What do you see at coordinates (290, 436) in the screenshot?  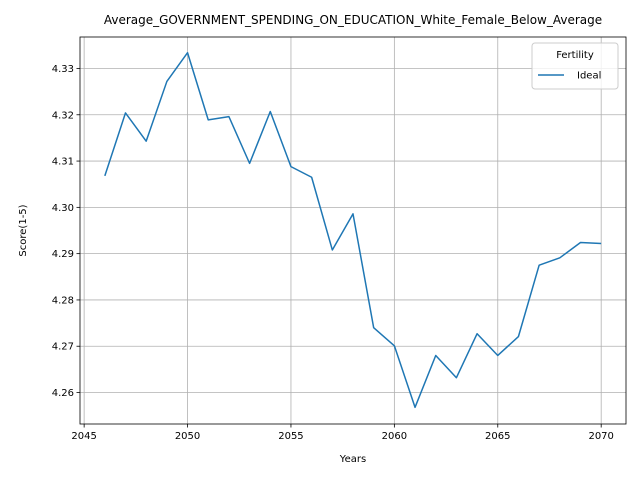 I see `x-tick-label: 2055` at bounding box center [290, 436].